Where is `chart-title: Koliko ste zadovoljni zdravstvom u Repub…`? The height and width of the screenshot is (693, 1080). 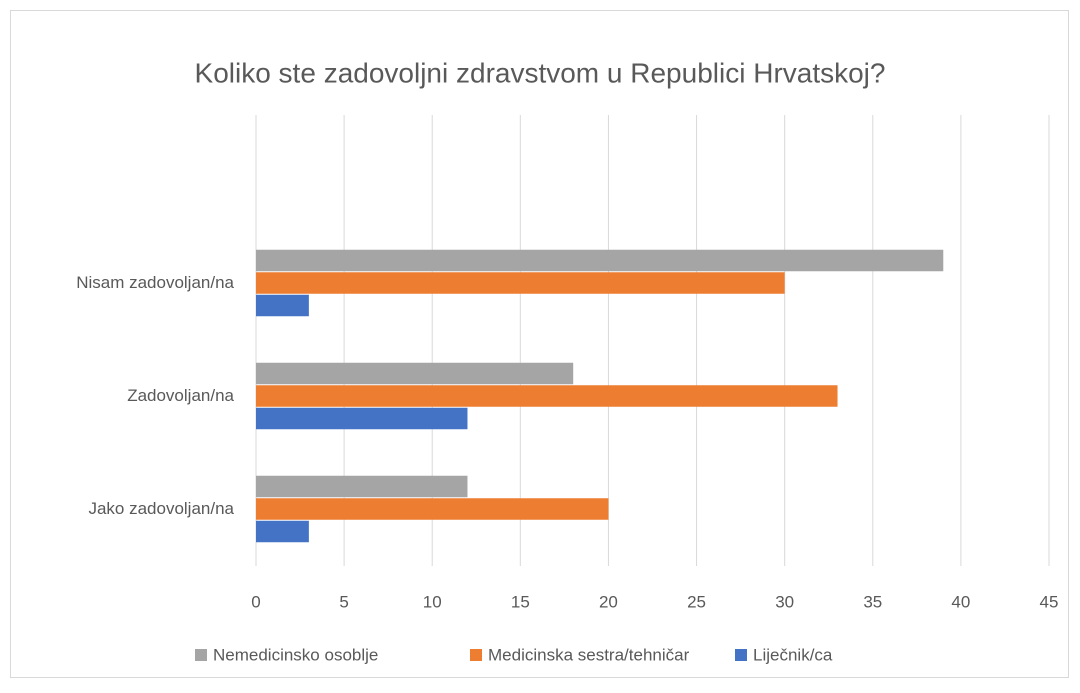
chart-title: Koliko ste zadovoljni zdravstvom u Repub… is located at coordinates (540, 72).